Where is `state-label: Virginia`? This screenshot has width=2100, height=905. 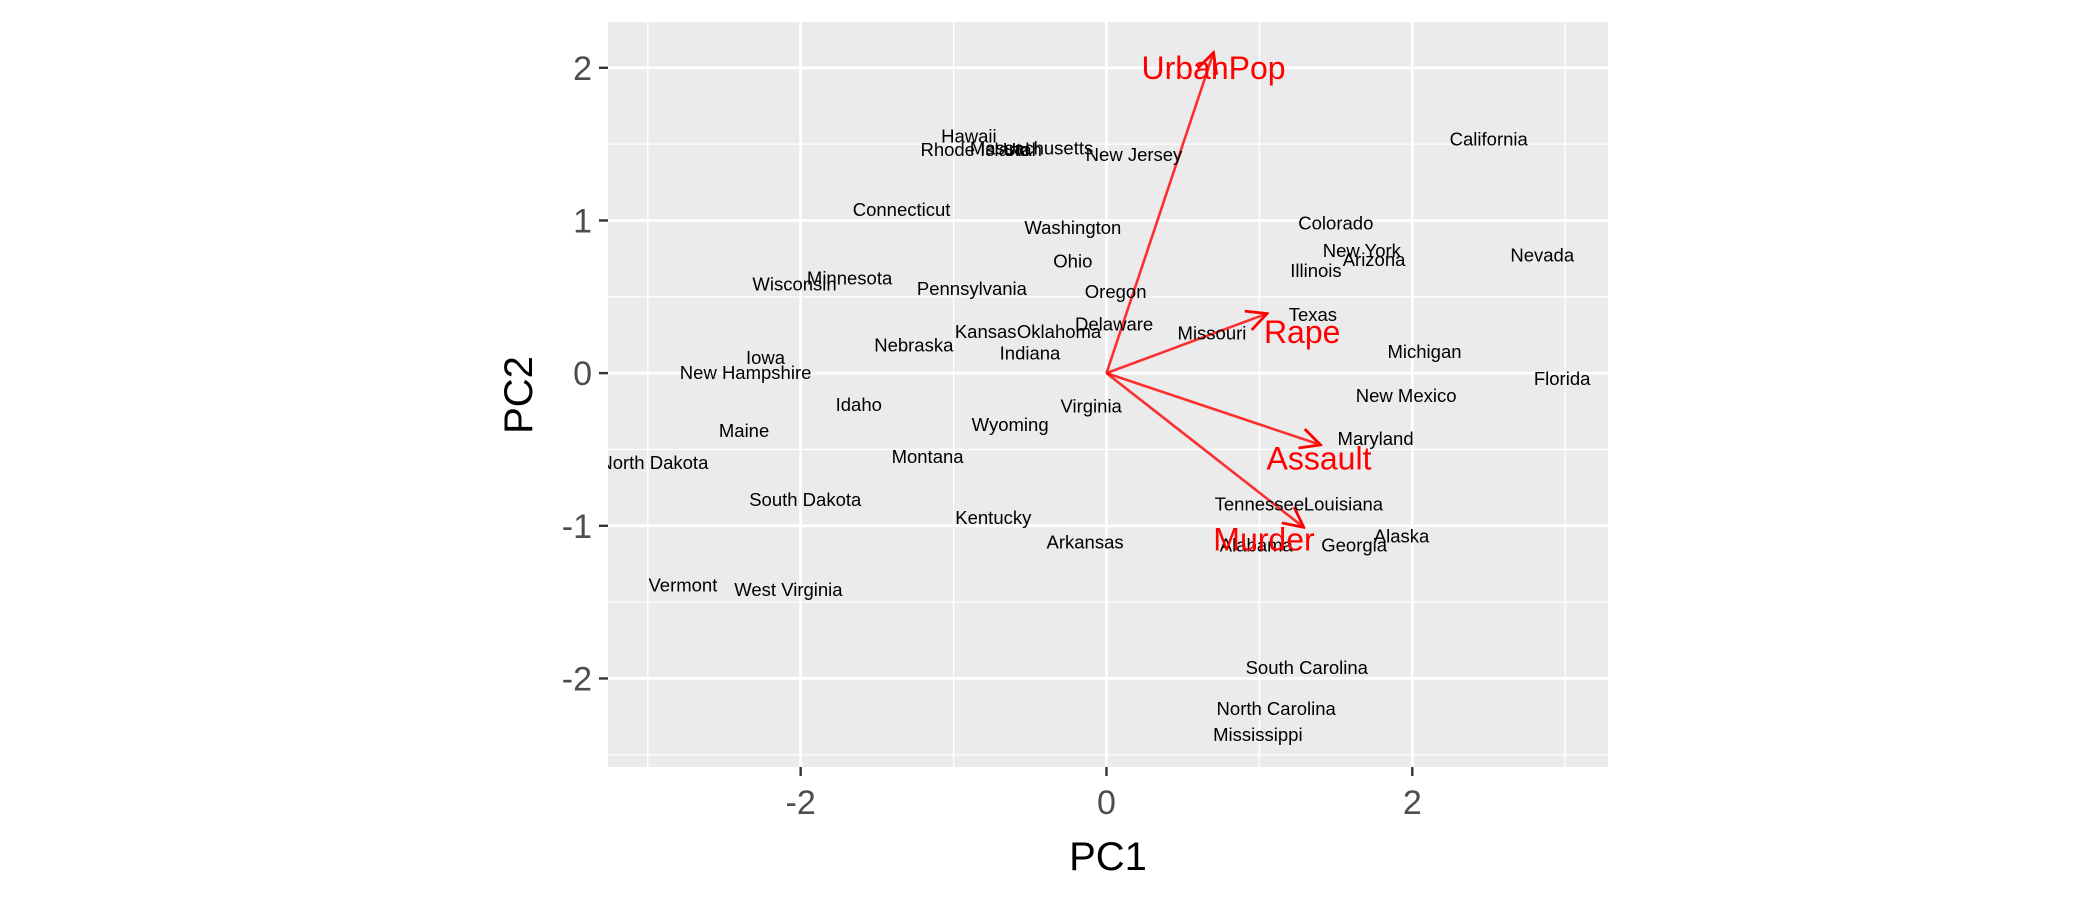 state-label: Virginia is located at coordinates (1091, 406).